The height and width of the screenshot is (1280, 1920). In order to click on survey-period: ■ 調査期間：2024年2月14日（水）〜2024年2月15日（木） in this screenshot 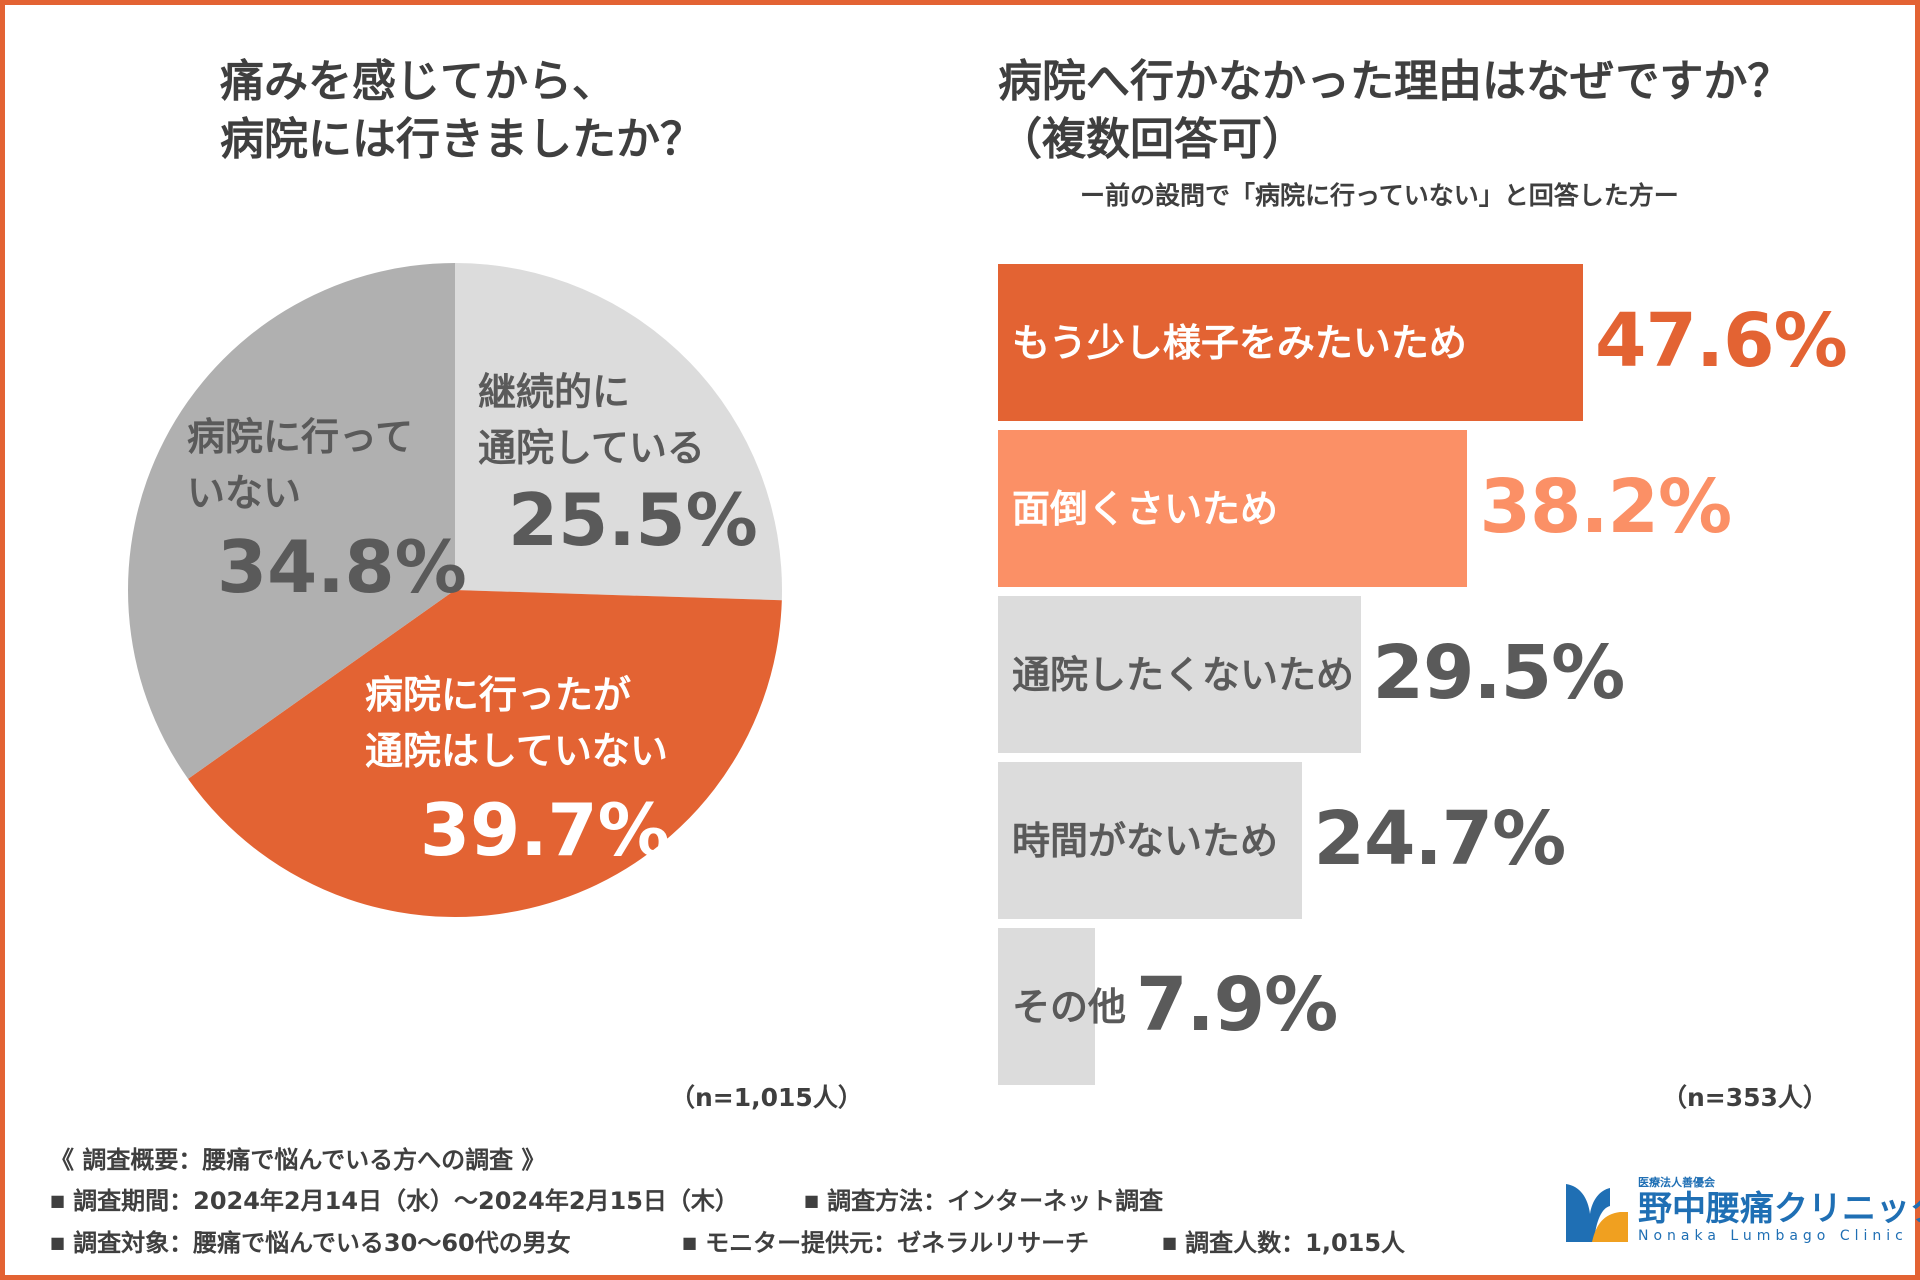, I will do `click(394, 1198)`.